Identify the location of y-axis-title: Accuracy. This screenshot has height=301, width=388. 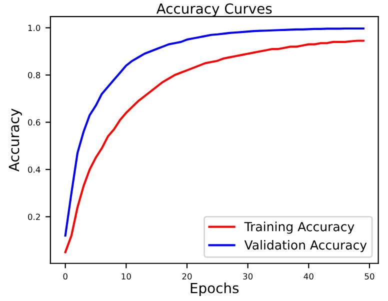
(15, 140).